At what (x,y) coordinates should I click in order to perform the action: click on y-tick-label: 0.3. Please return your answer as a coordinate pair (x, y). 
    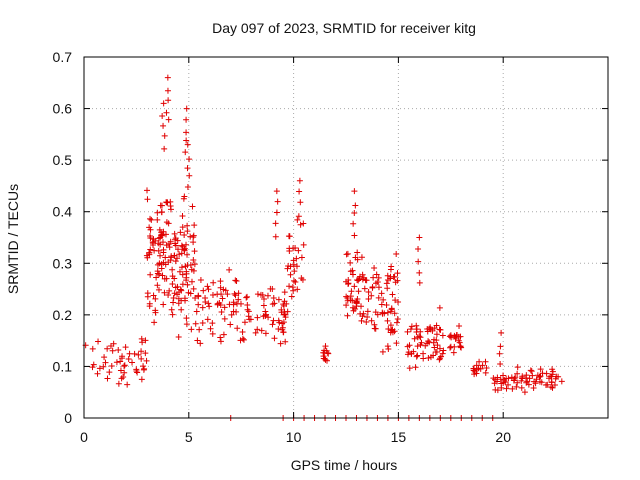
    Looking at the image, I should click on (63, 263).